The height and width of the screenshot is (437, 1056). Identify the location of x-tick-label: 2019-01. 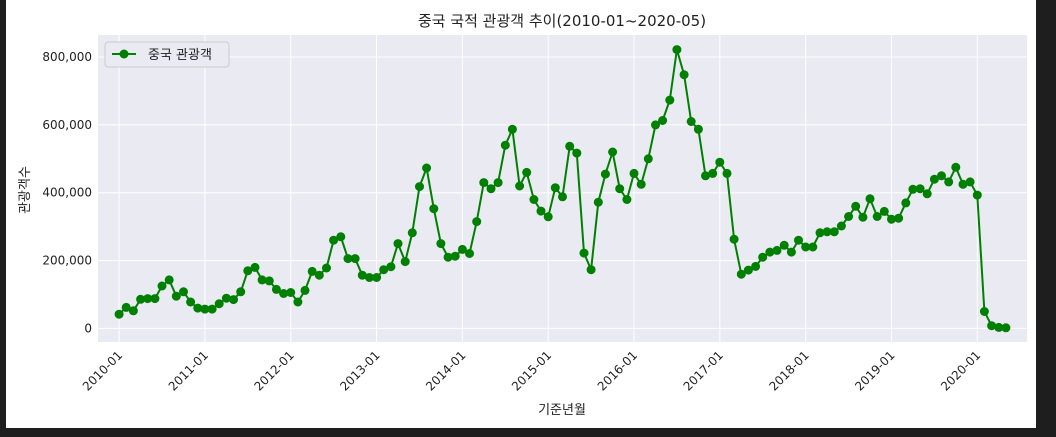
(874, 370).